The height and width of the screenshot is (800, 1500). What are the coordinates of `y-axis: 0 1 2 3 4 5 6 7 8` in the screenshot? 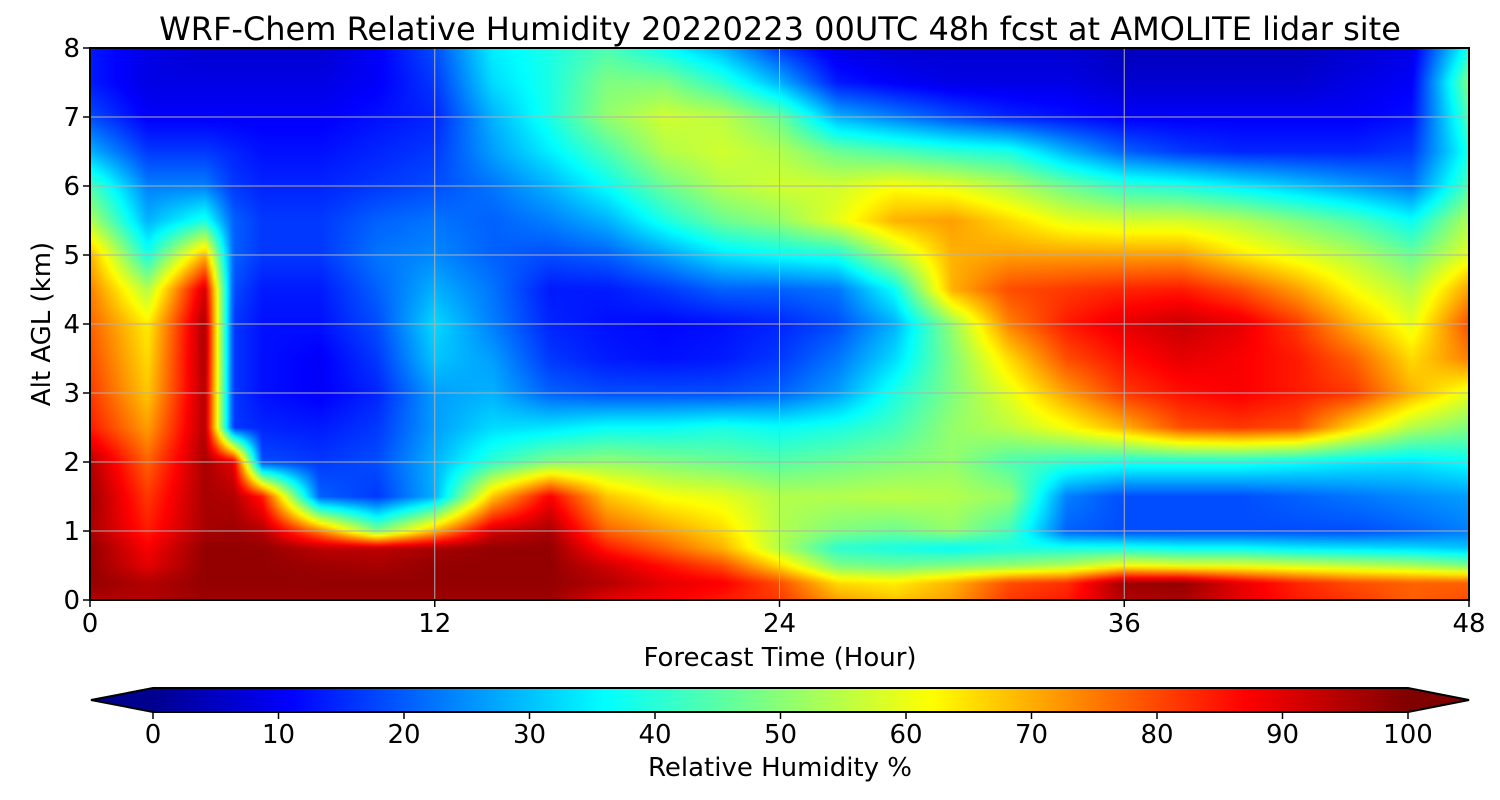 It's located at (76, 325).